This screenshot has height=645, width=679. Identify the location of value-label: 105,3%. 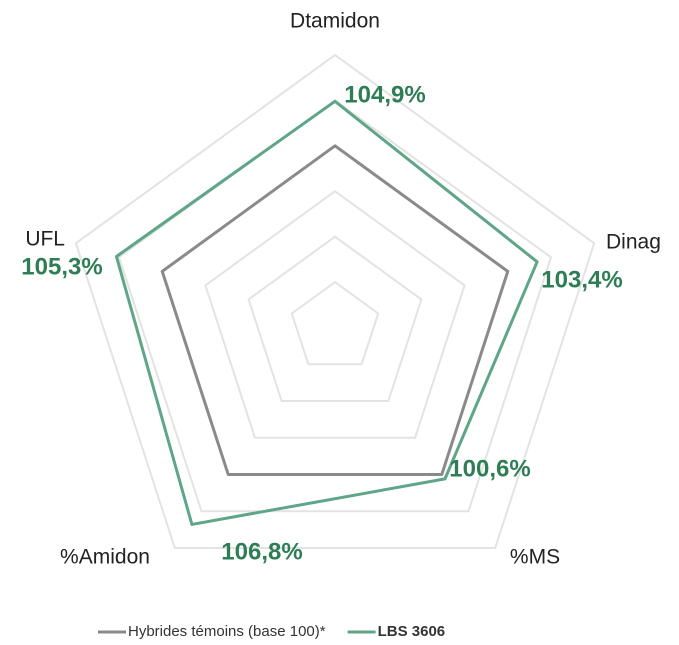
(61, 266).